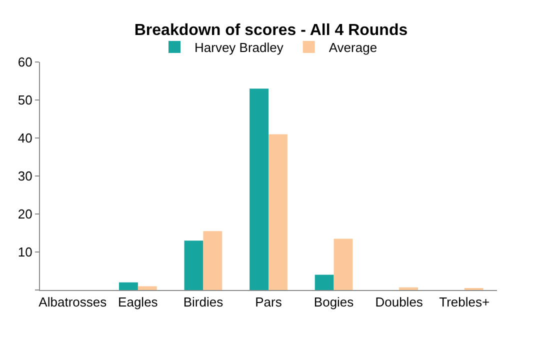 Image resolution: width=542 pixels, height=340 pixels. Describe the element at coordinates (25, 100) in the screenshot. I see `y-tick-label: 50` at that location.